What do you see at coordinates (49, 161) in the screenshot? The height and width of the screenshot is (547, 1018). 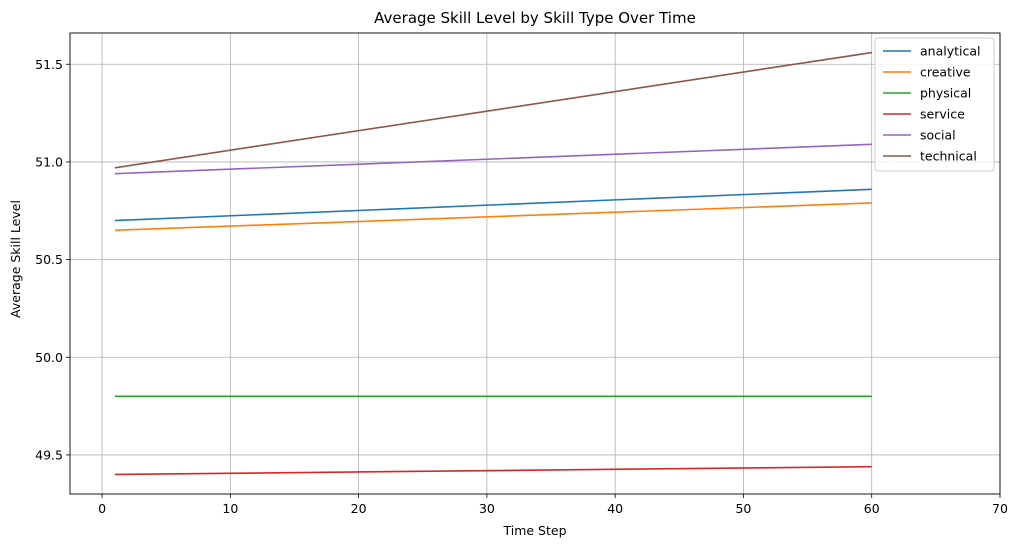 I see `y-tick-label: 51.0` at bounding box center [49, 161].